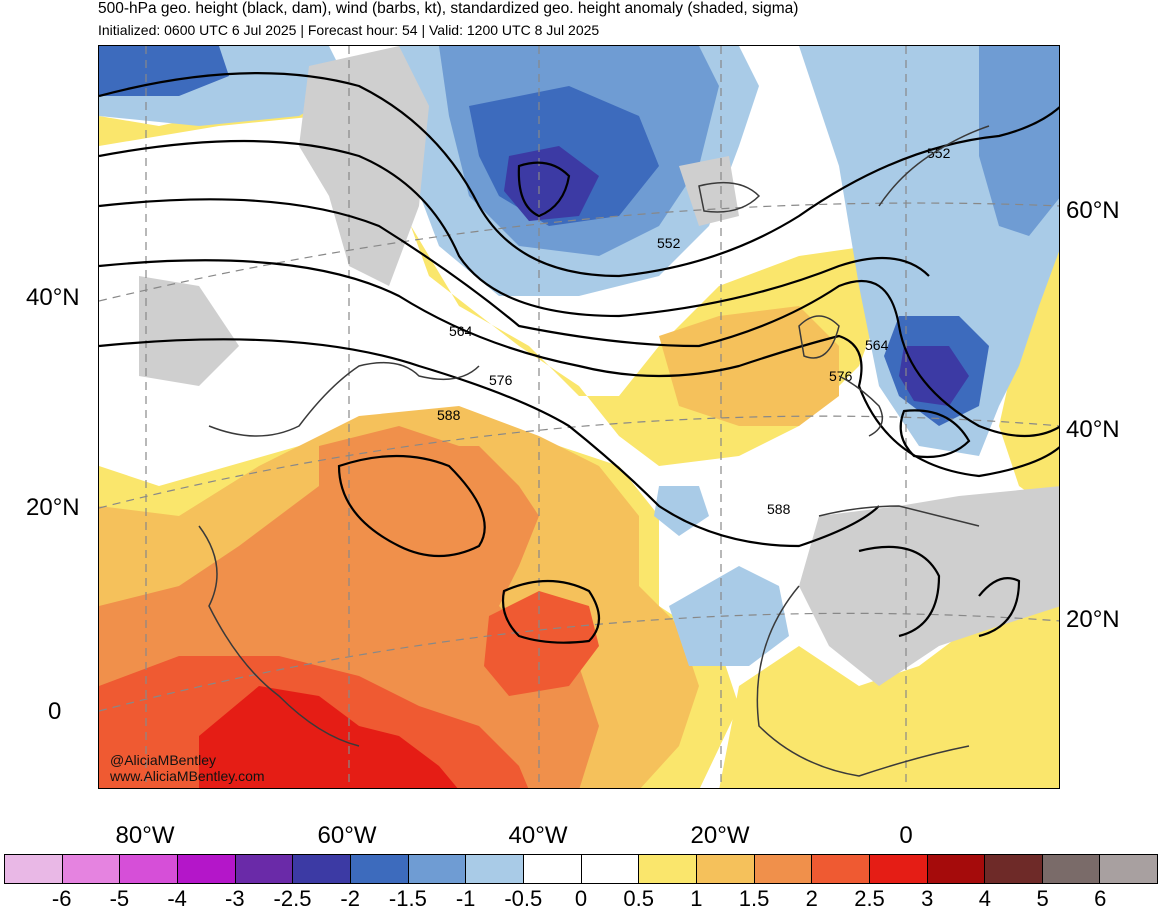  Describe the element at coordinates (119, 898) in the screenshot. I see `colorbar-label: -5` at that location.